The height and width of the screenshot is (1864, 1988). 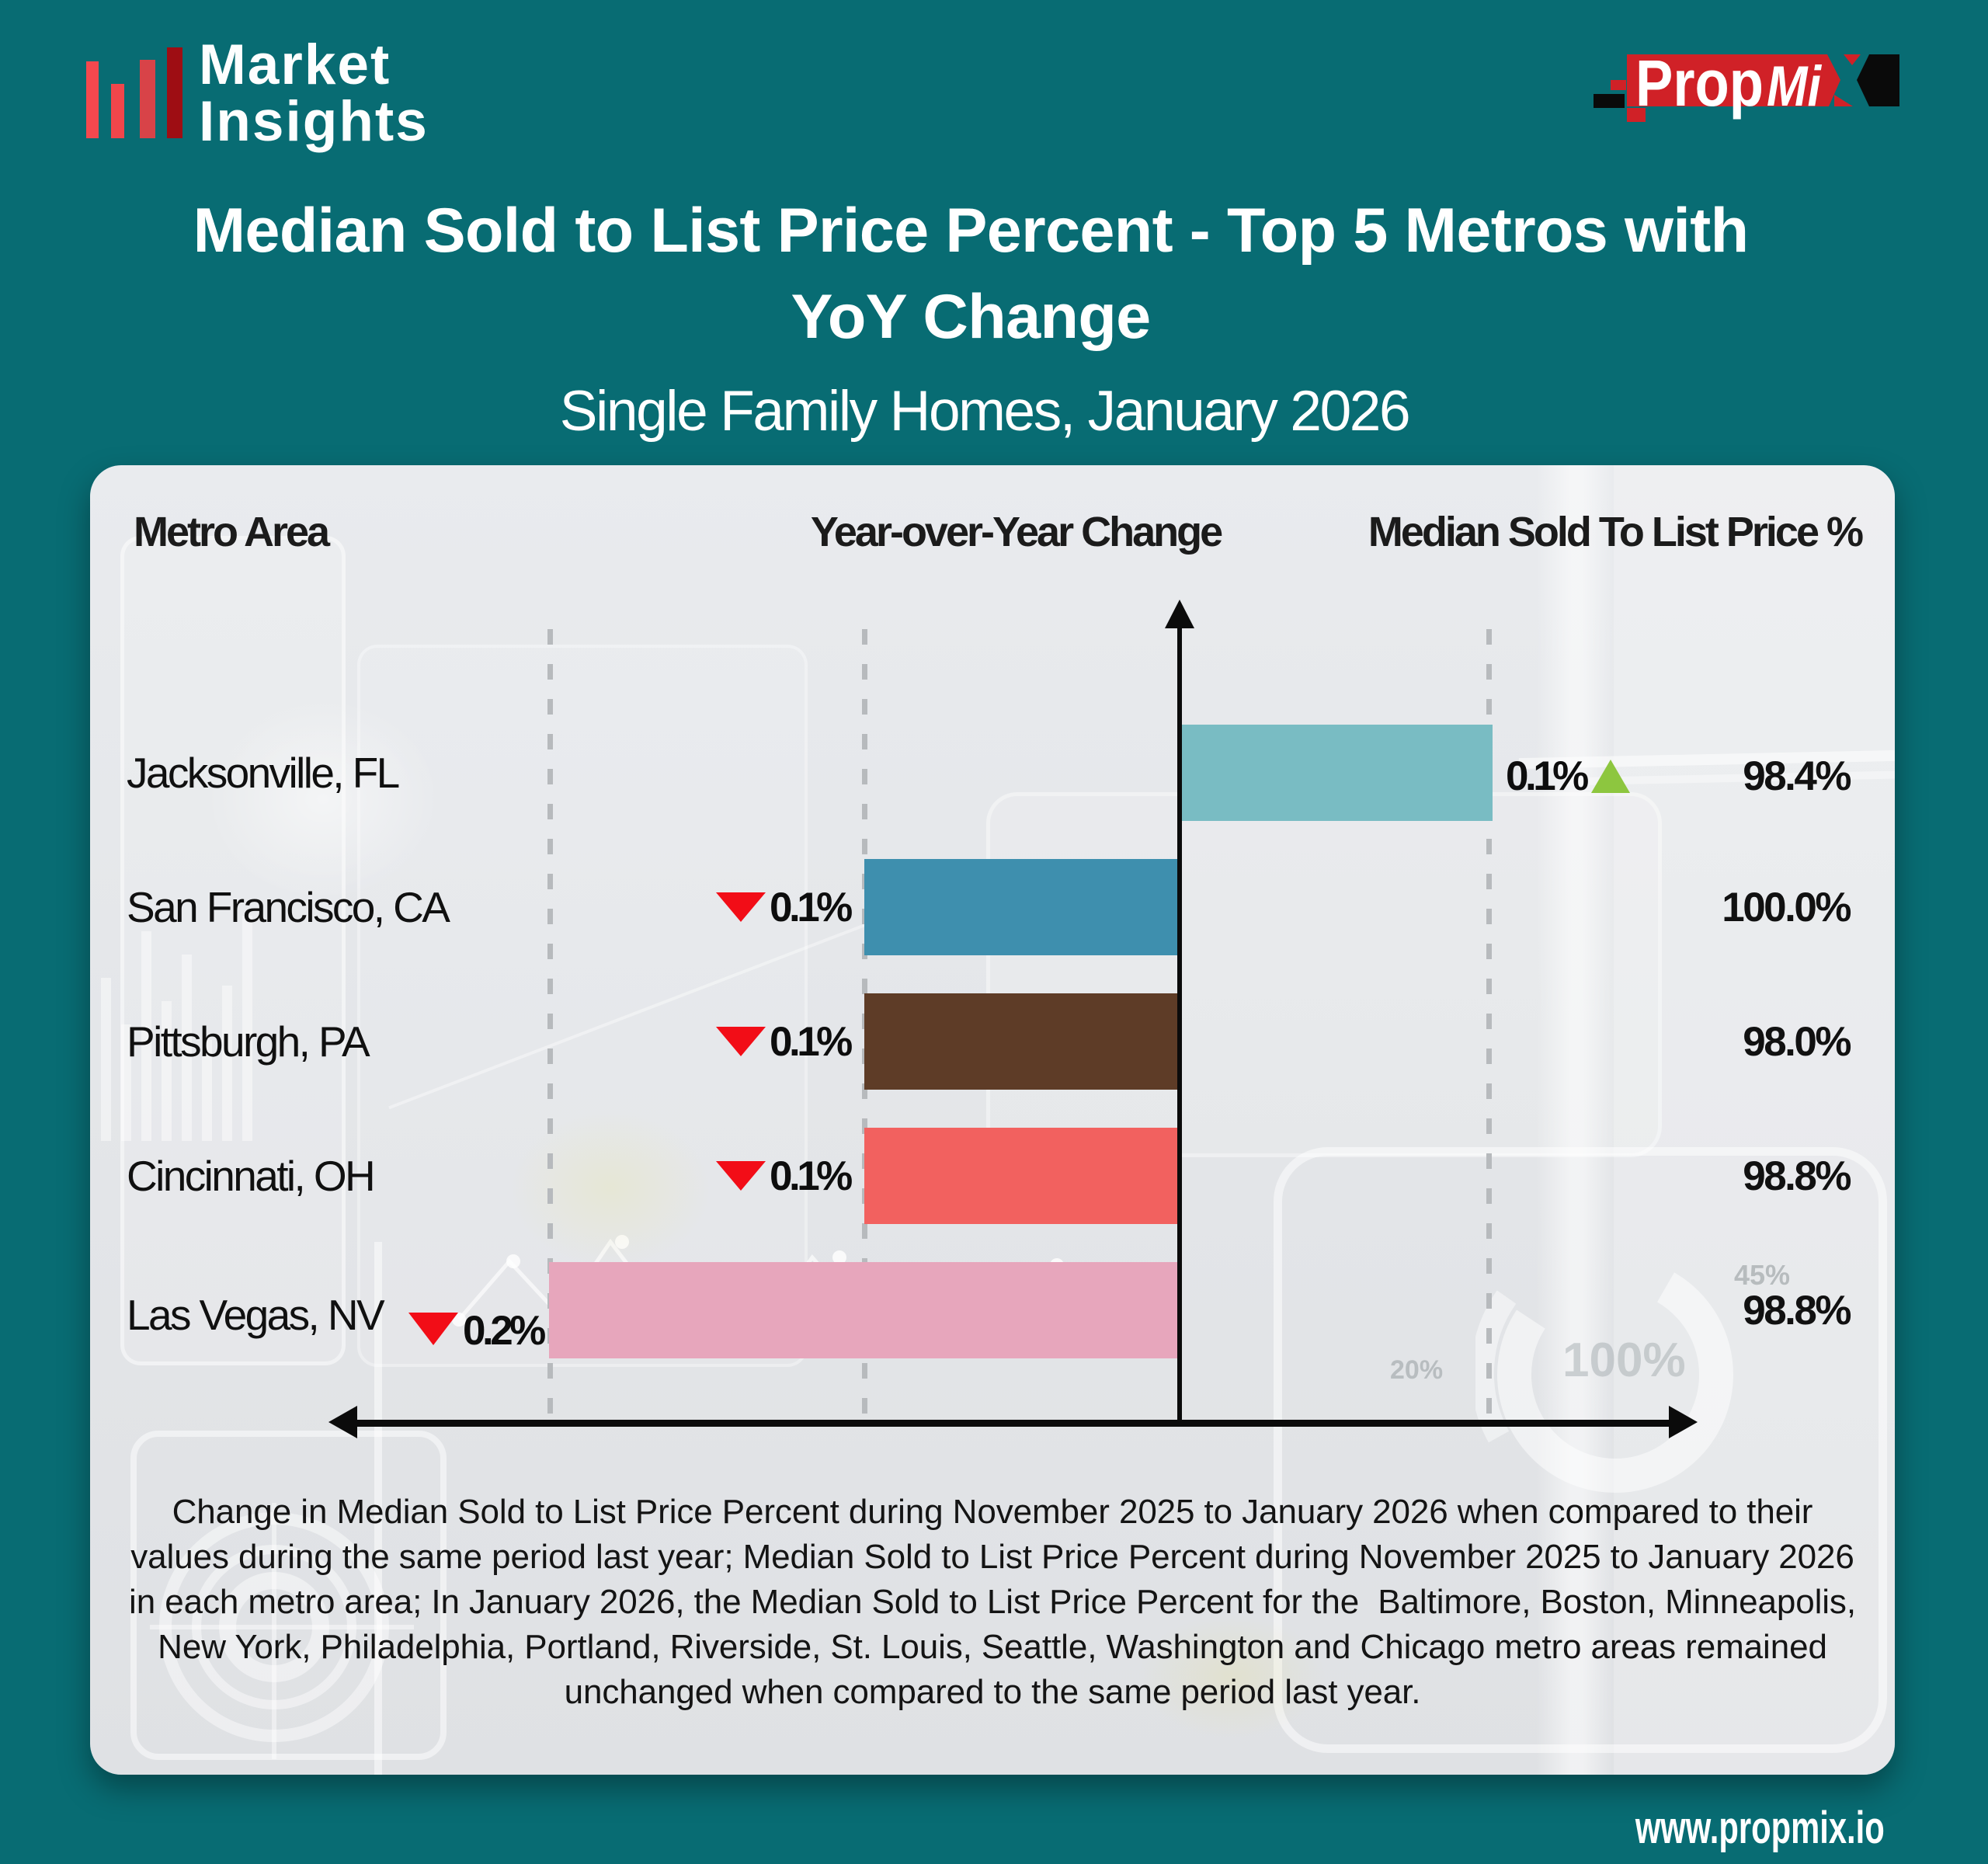 I want to click on svg-text: Prop, so click(x=1699, y=83).